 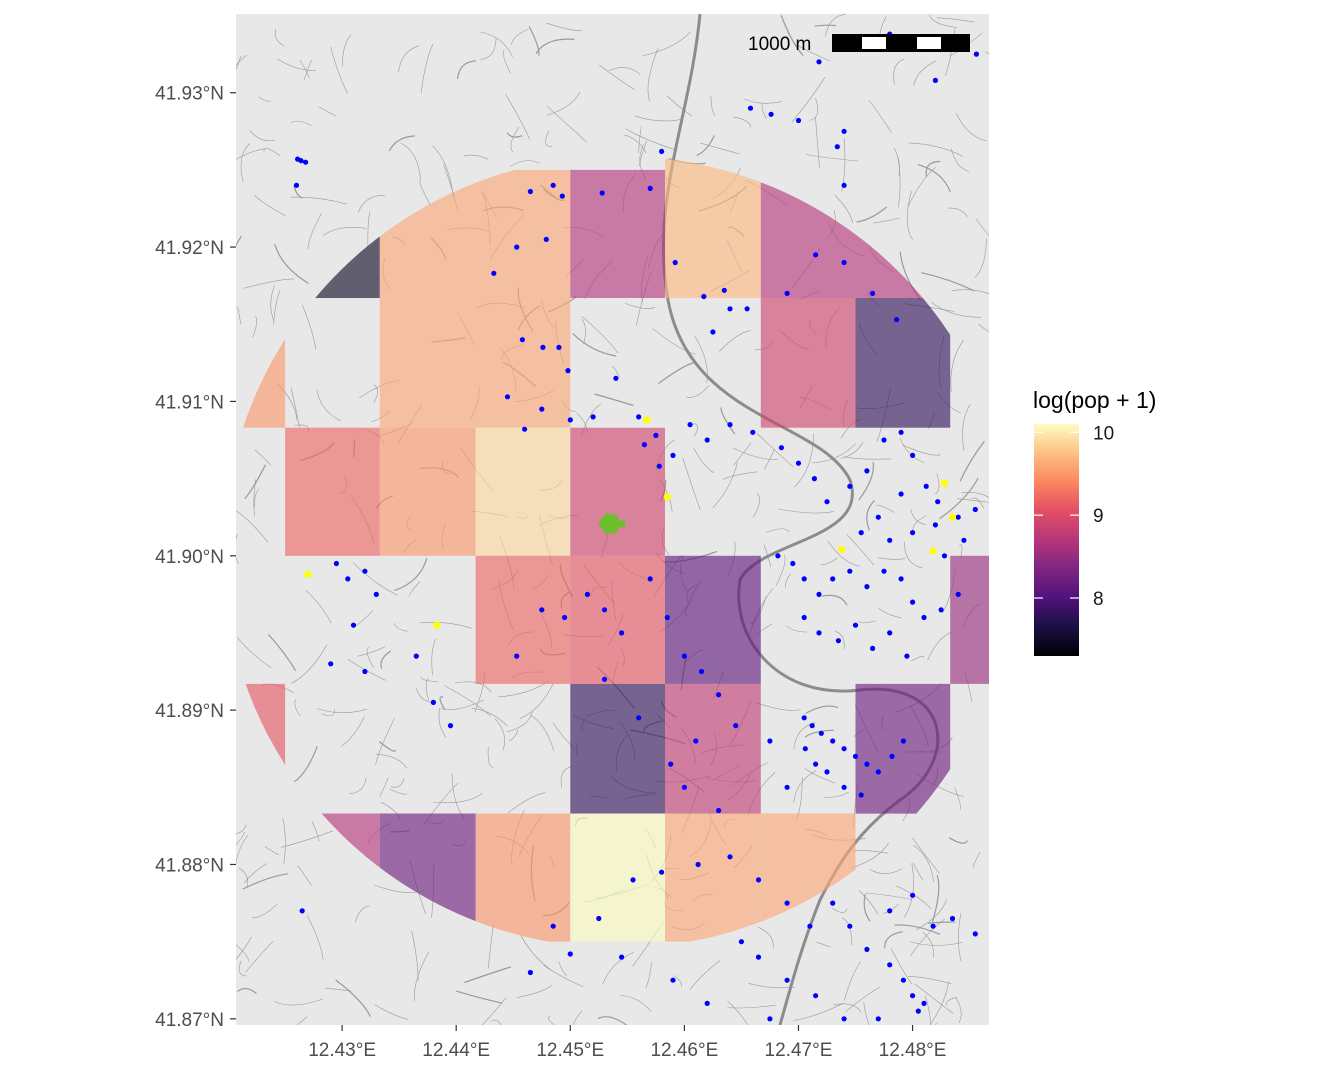 What do you see at coordinates (1056, 540) in the screenshot?
I see `legend-colorbar` at bounding box center [1056, 540].